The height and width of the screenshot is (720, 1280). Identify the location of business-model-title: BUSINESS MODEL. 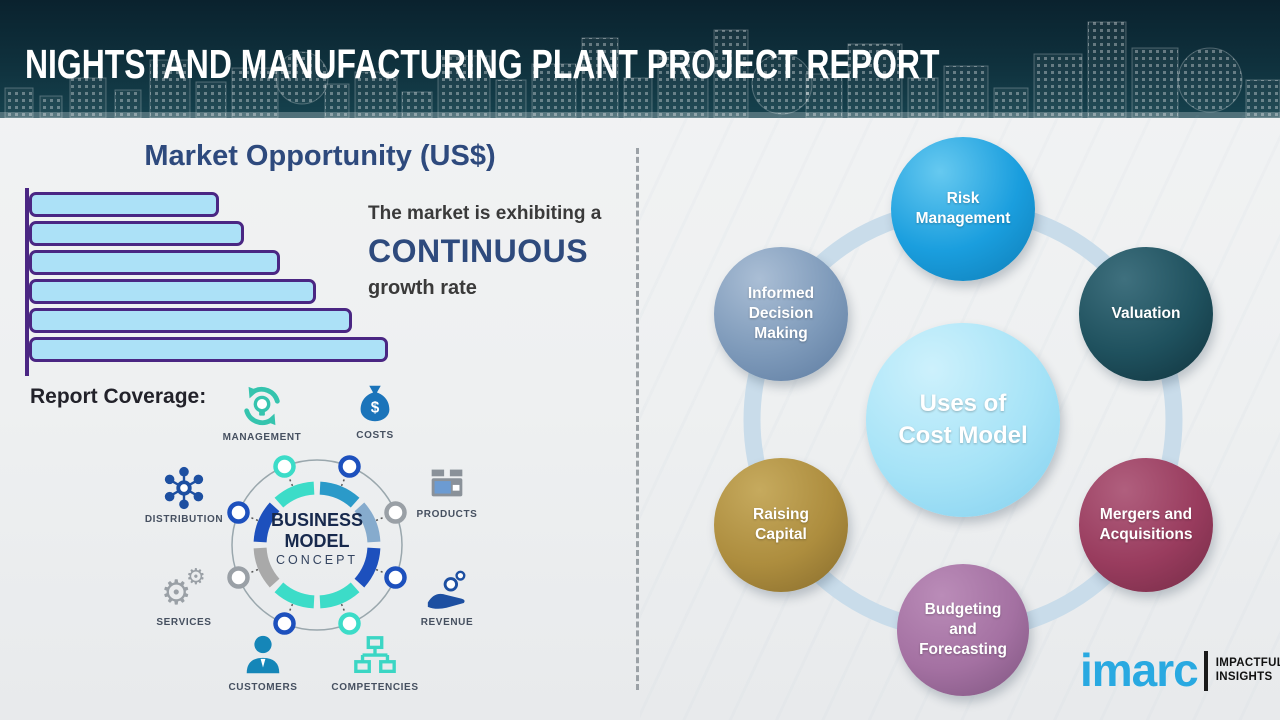
(317, 530).